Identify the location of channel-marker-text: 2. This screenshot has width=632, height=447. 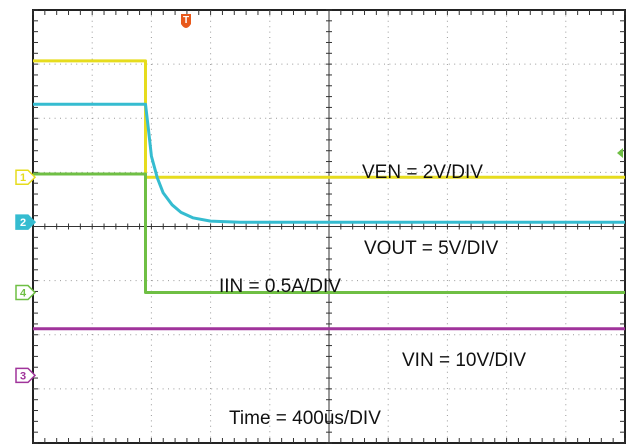
(23, 223).